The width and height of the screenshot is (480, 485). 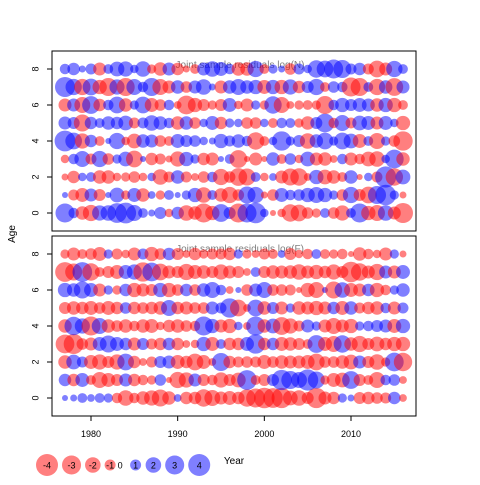 I want to click on y-tick-label: 0, so click(x=35, y=212).